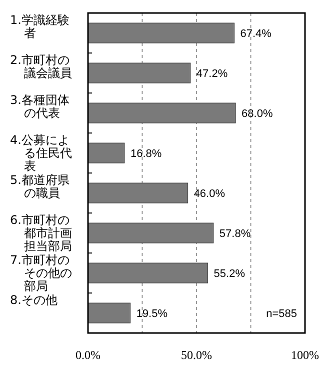 The image size is (333, 377). Describe the element at coordinates (41, 233) in the screenshot. I see `y-tick-label: 6.市町村の都市計画担当部局` at that location.